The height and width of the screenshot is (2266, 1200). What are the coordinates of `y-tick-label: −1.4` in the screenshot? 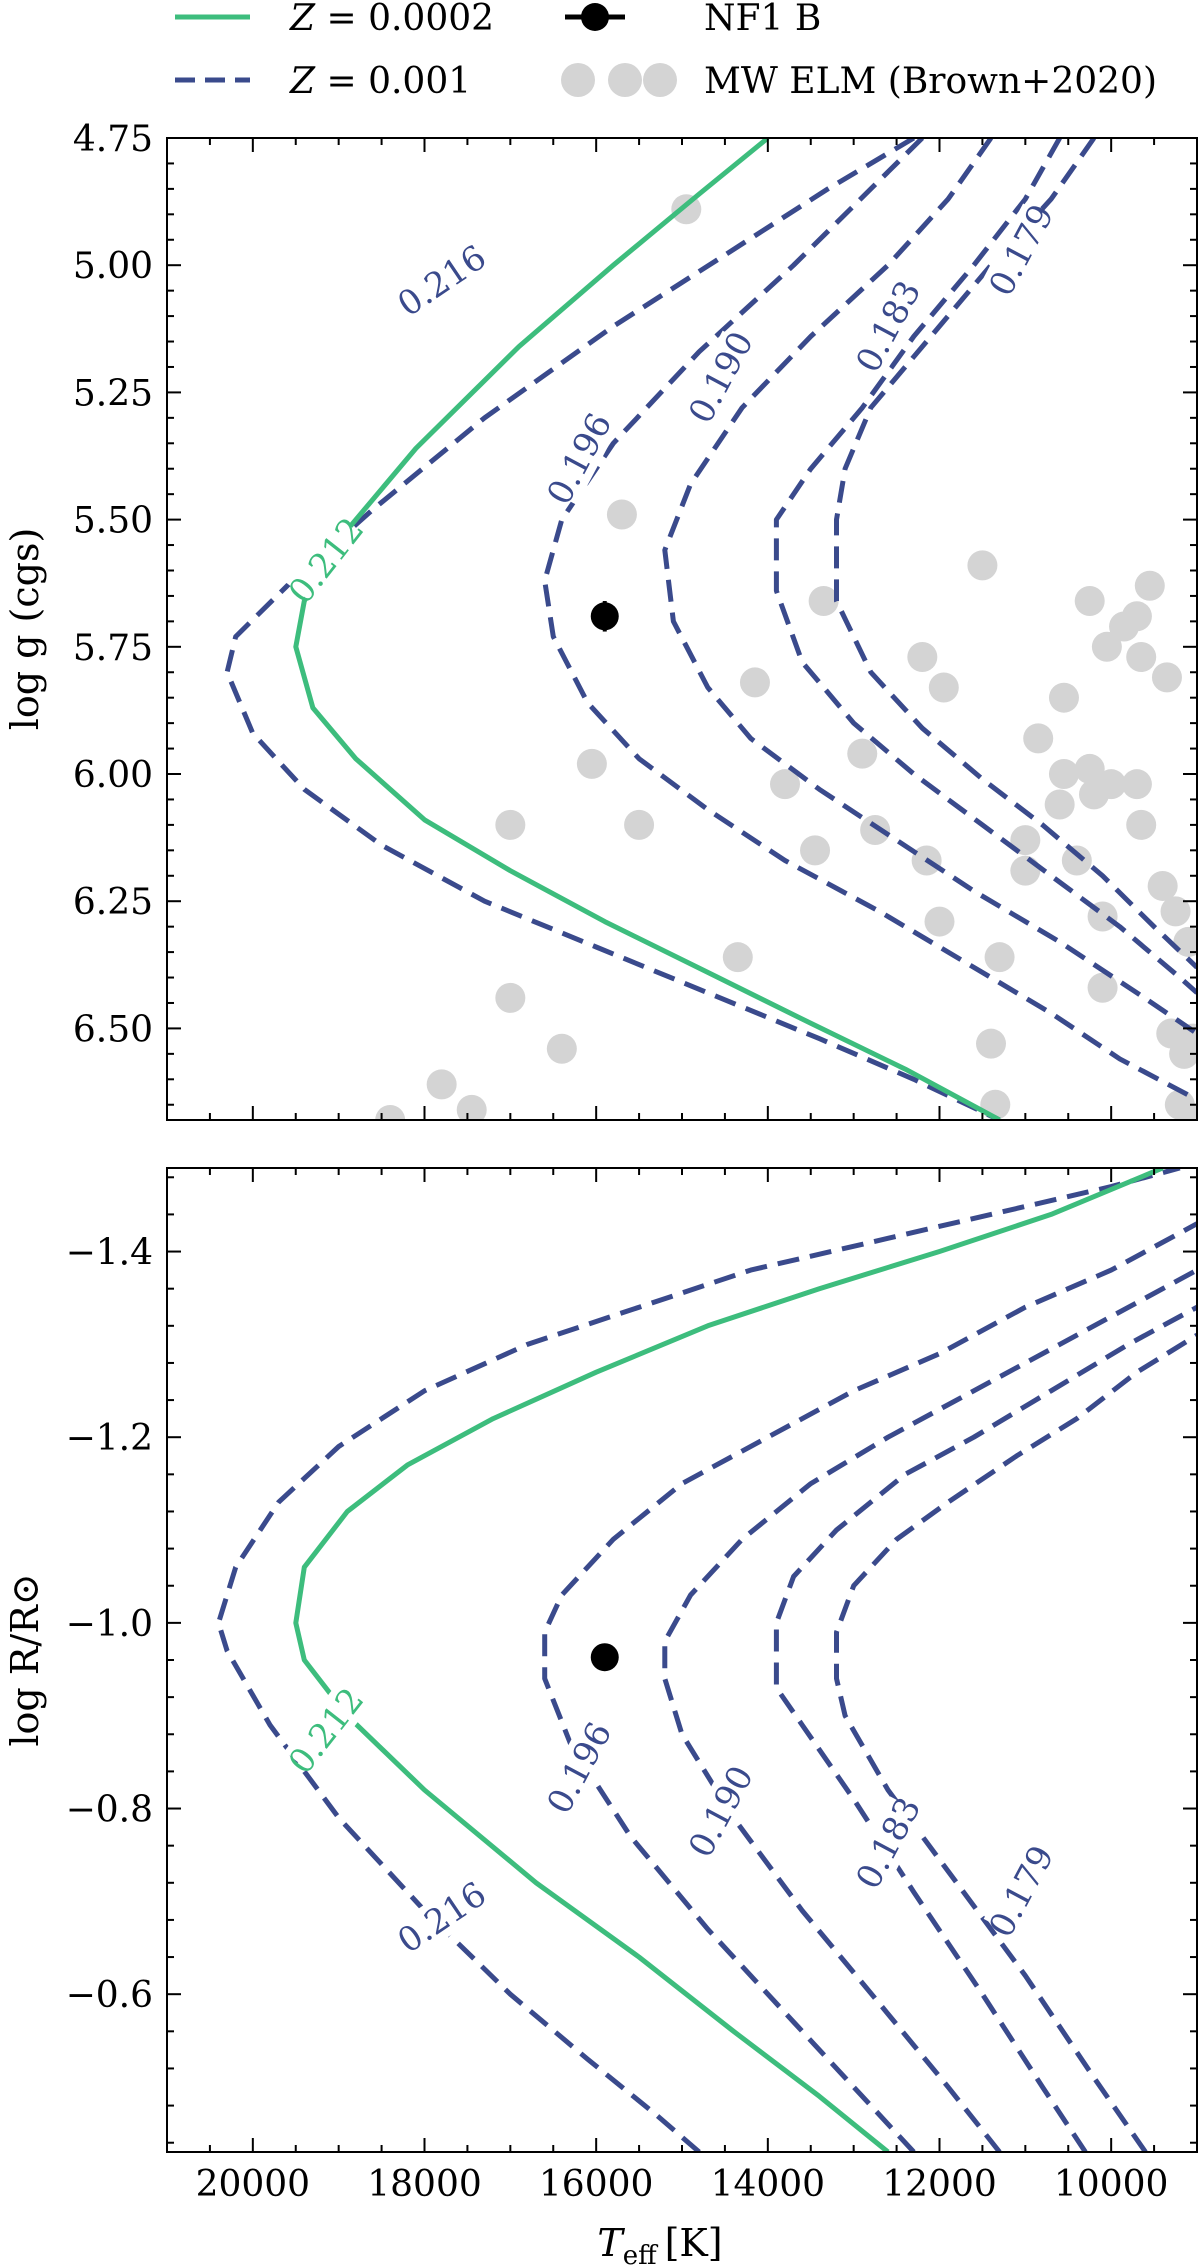 It's located at (109, 1253).